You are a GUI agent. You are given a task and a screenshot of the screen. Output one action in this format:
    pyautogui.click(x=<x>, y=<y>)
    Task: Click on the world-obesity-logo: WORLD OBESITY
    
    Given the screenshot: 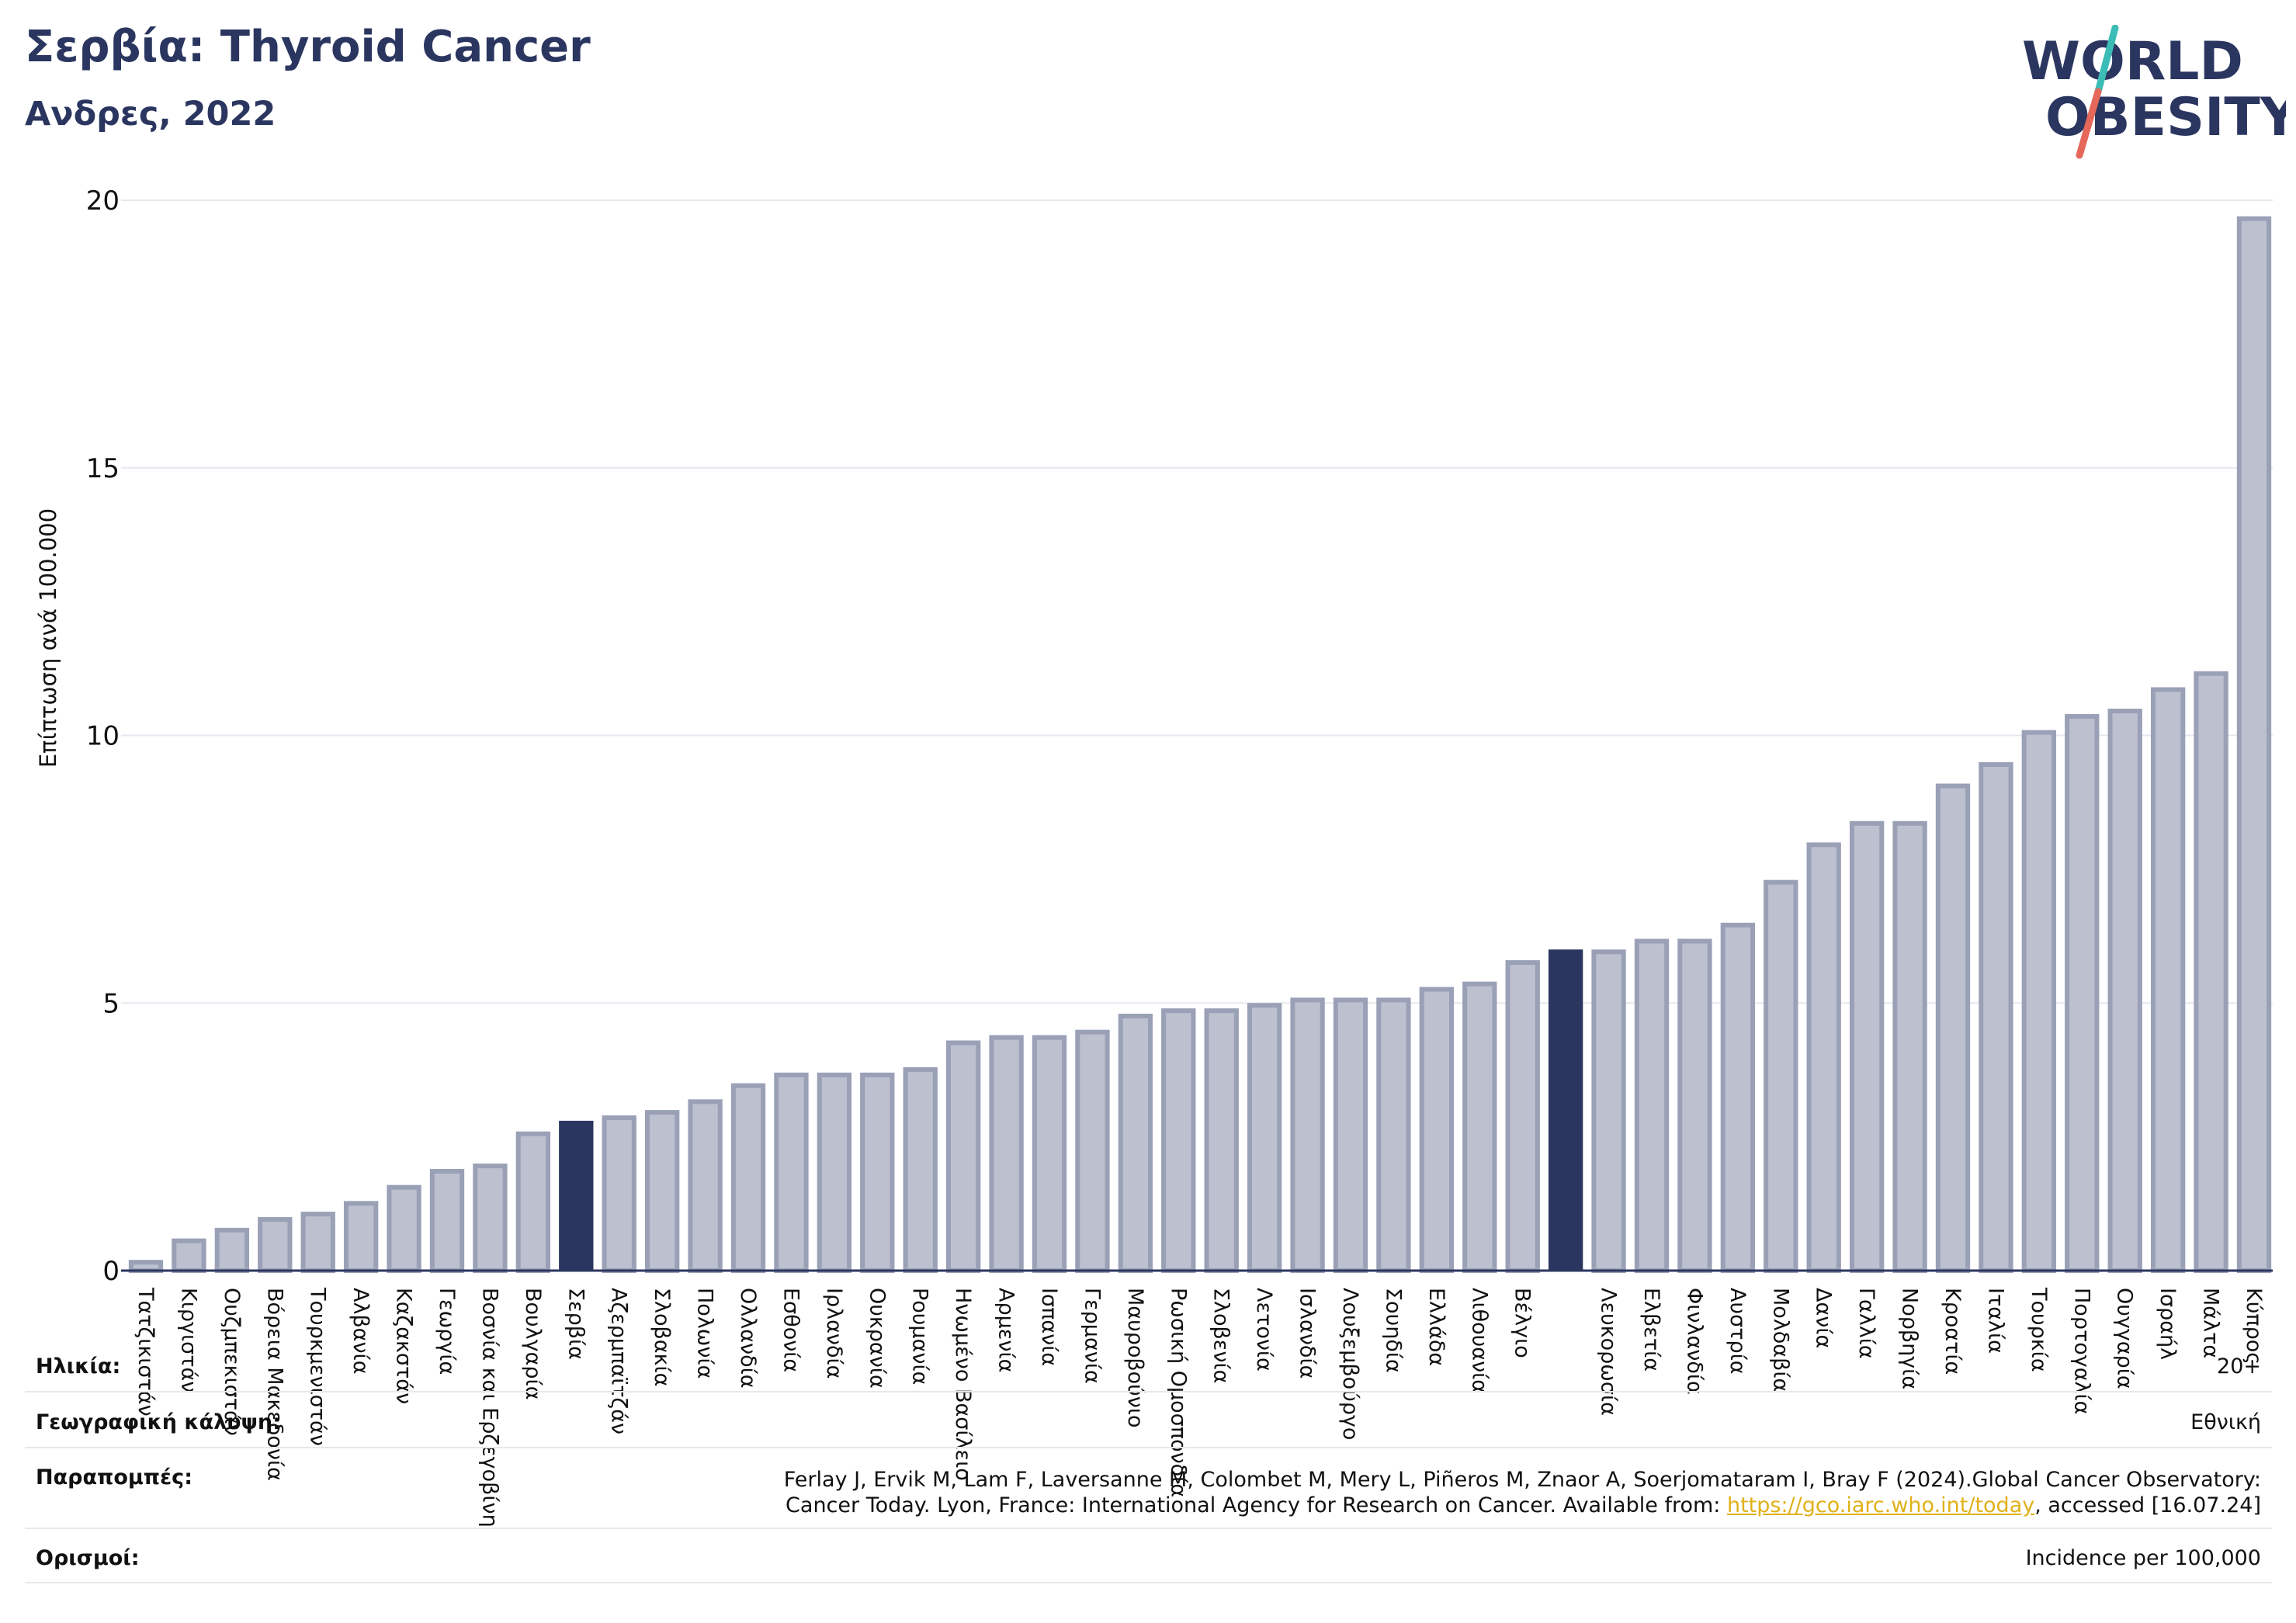 What is the action you would take?
    pyautogui.click(x=2154, y=92)
    